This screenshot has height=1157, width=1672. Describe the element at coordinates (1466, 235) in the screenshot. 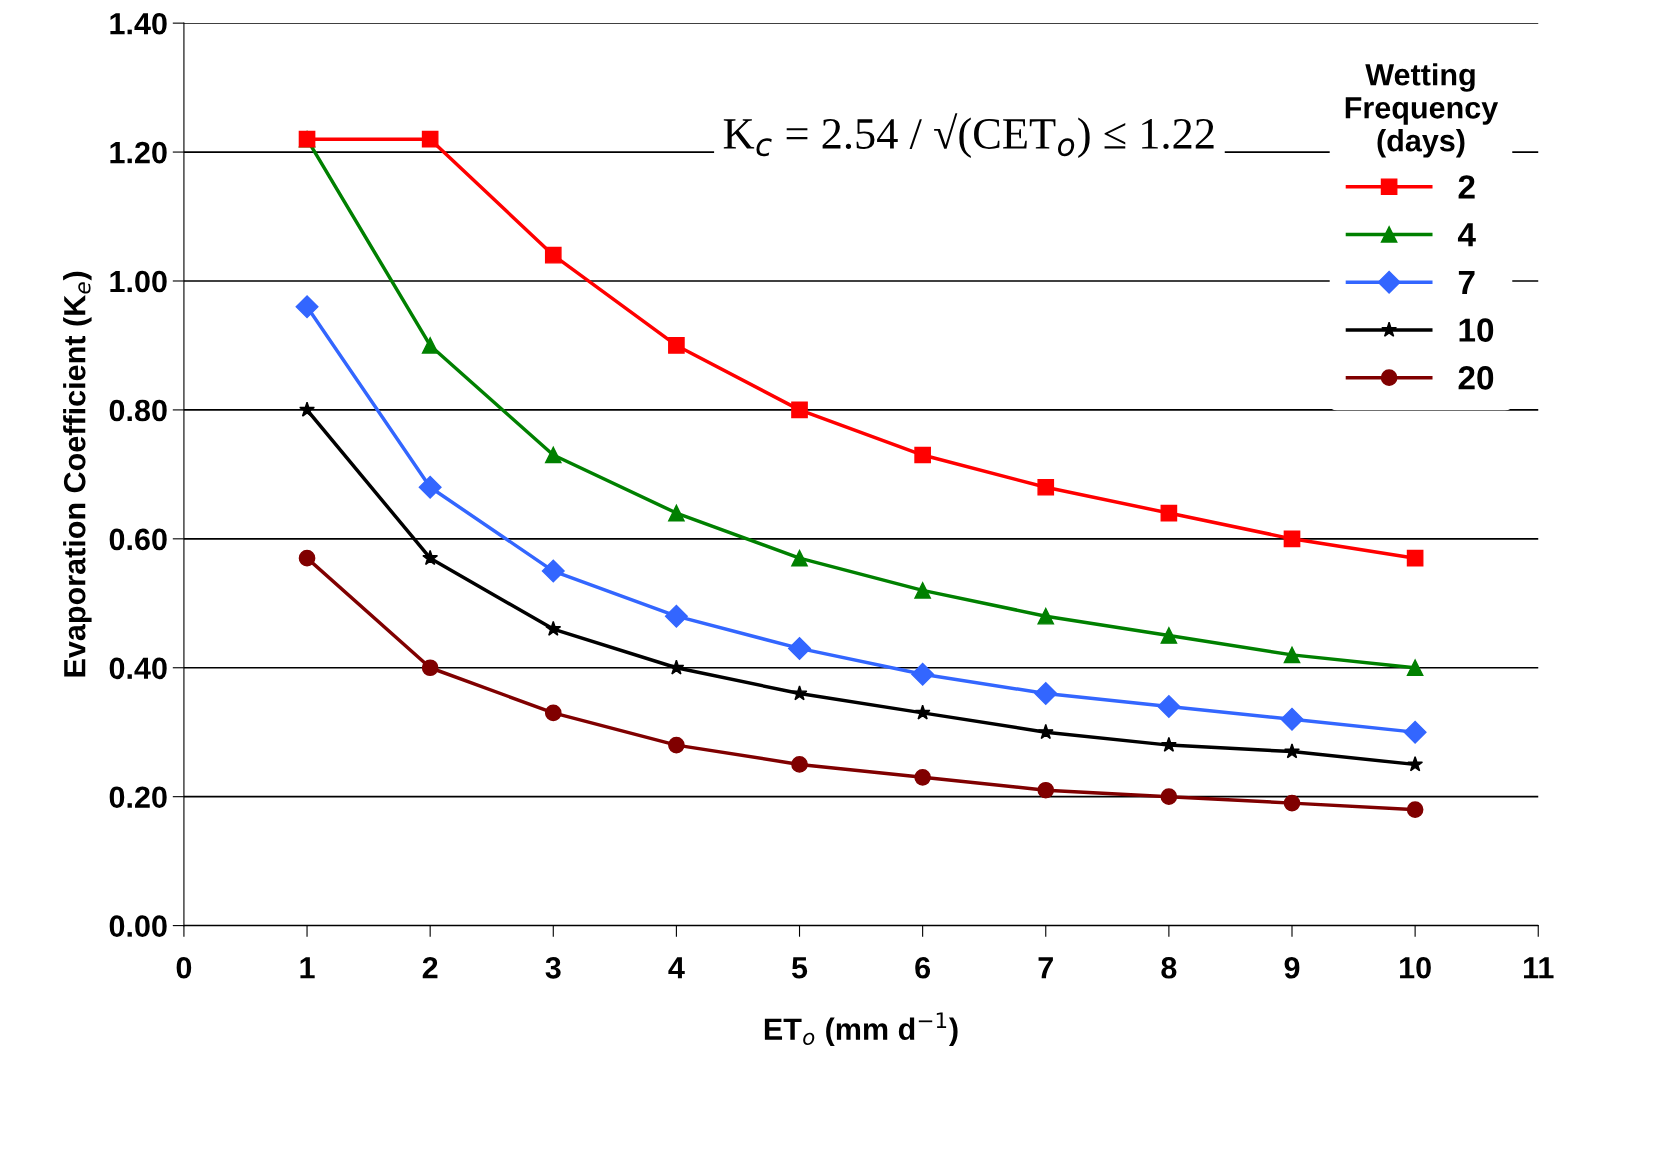

I see `legend-label: 4` at that location.